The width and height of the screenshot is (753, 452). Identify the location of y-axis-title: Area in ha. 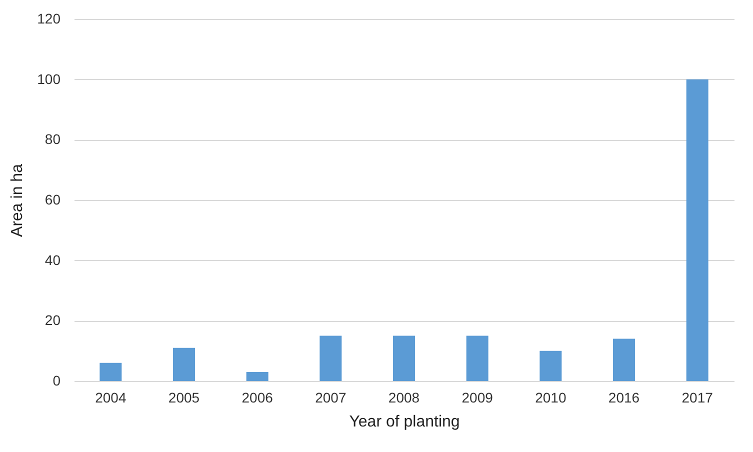
(17, 200).